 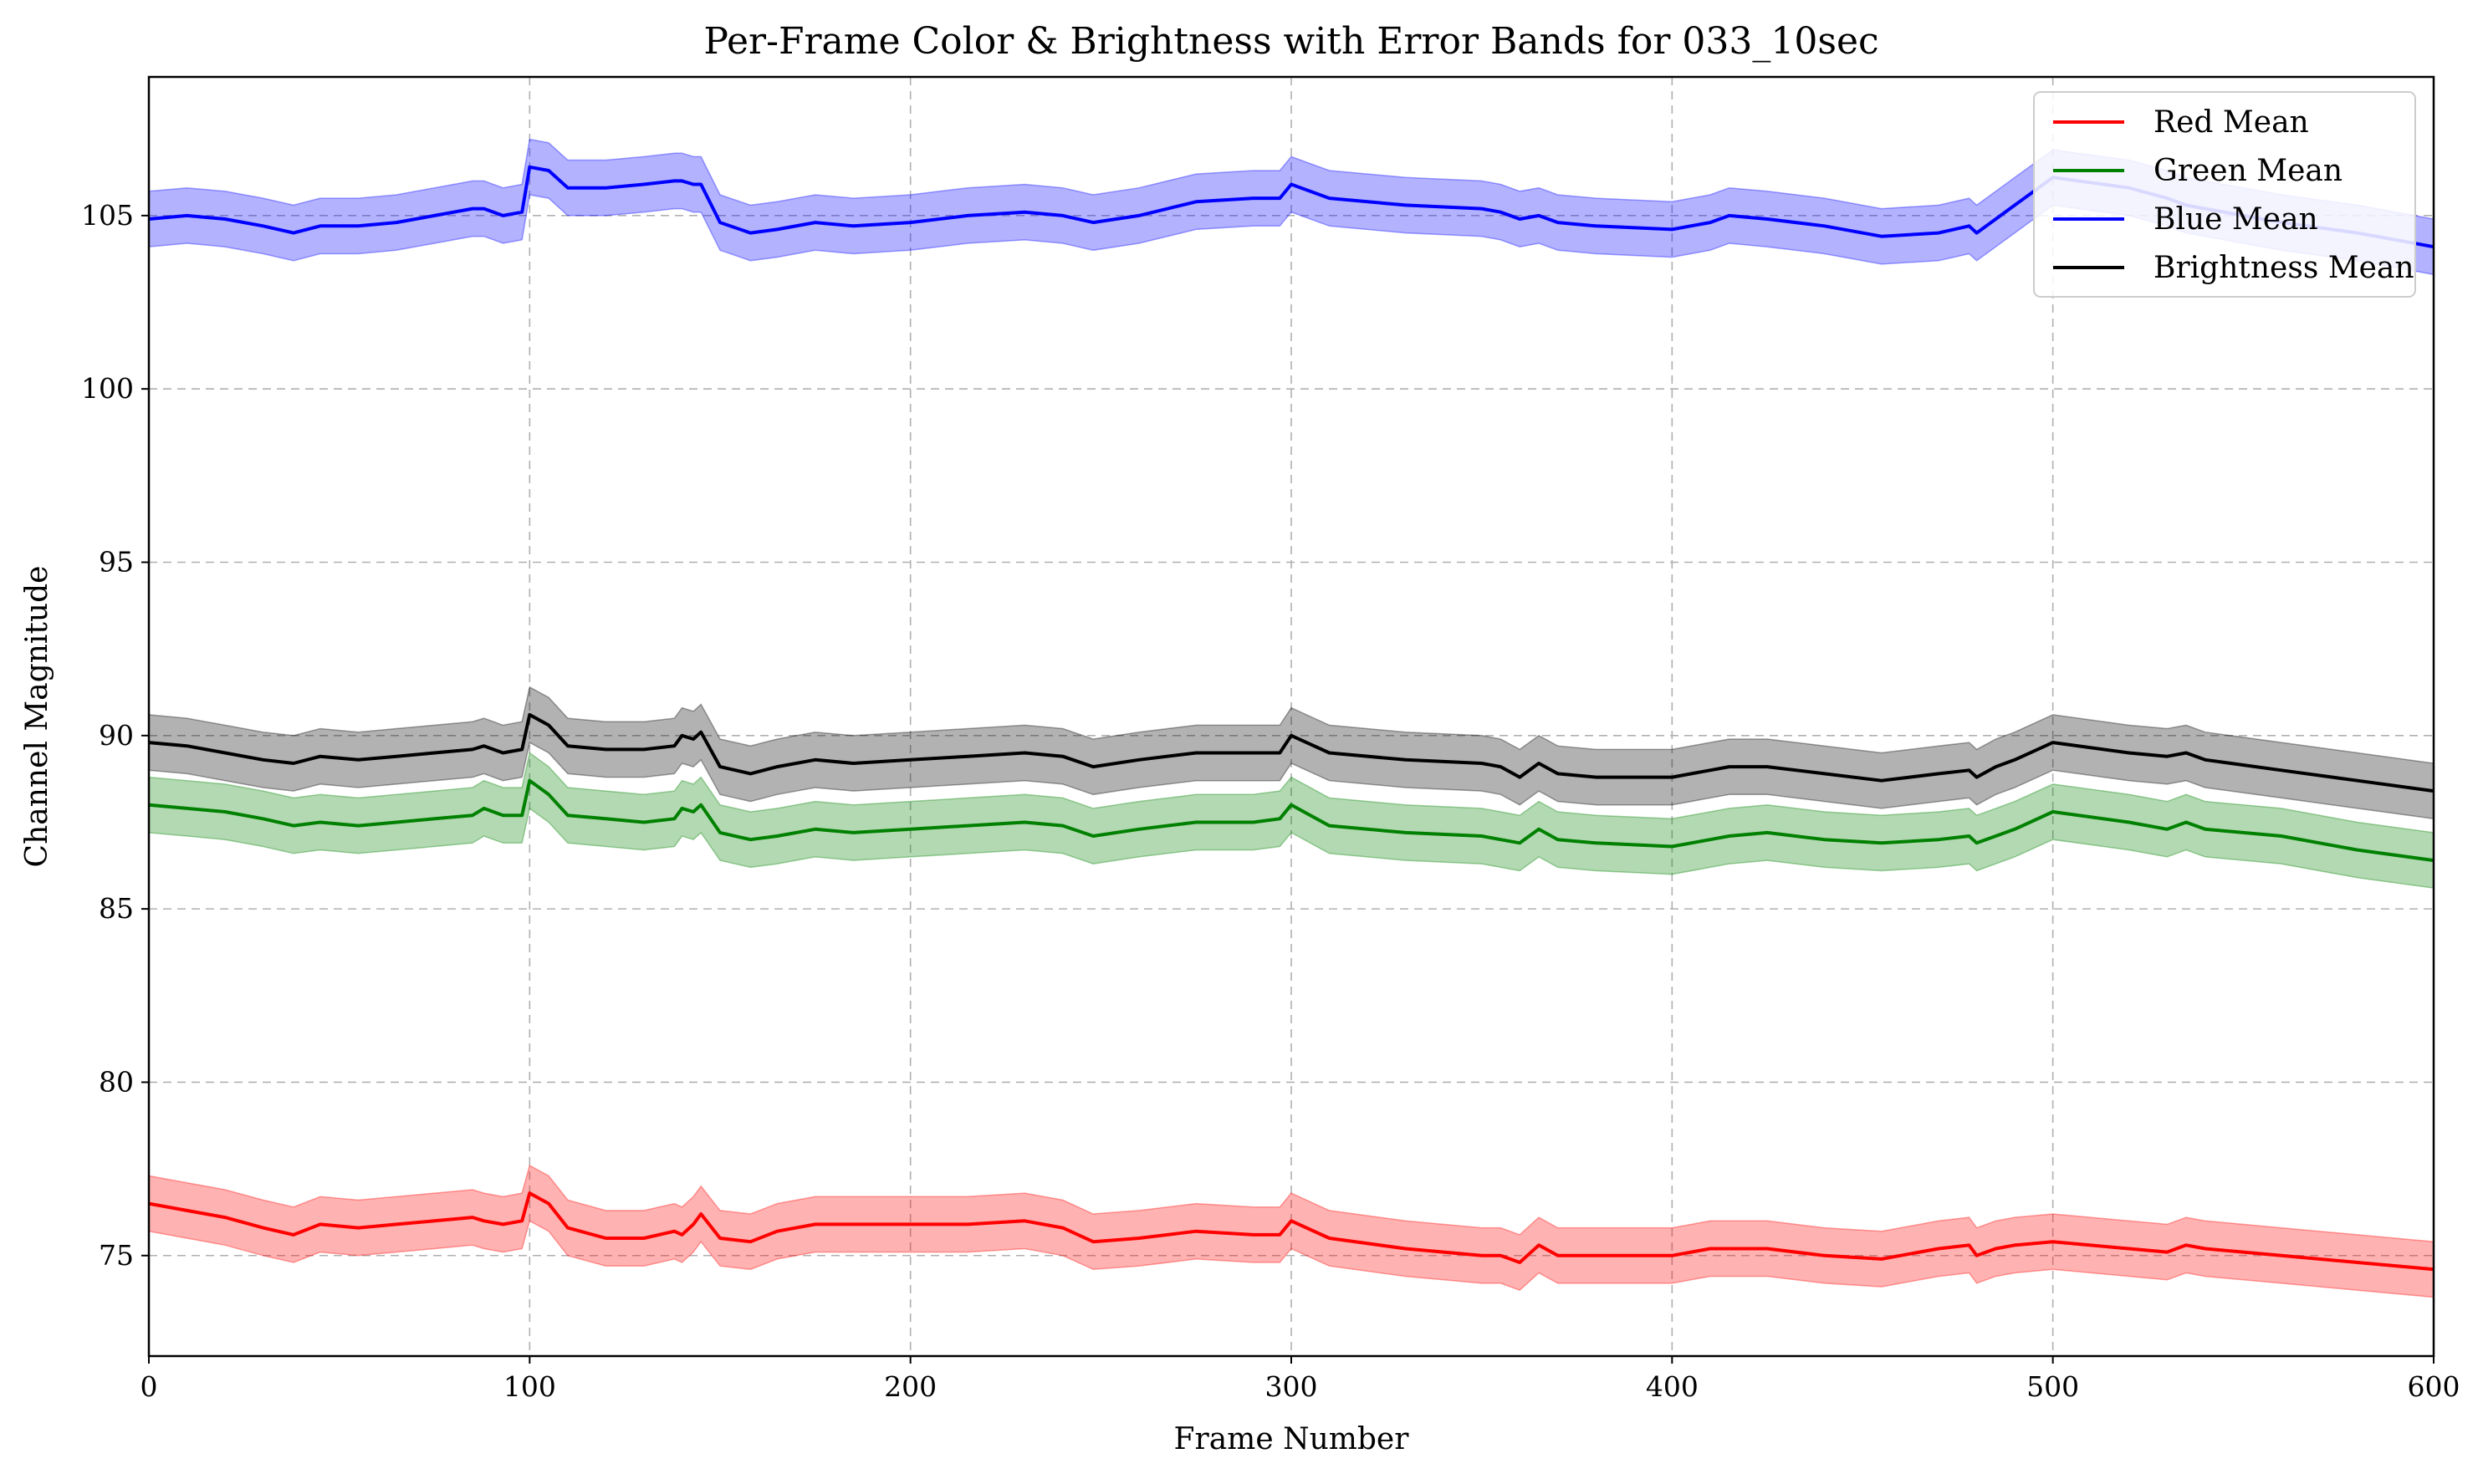 What do you see at coordinates (2235, 219) in the screenshot?
I see `legend-label: Blue Mean` at bounding box center [2235, 219].